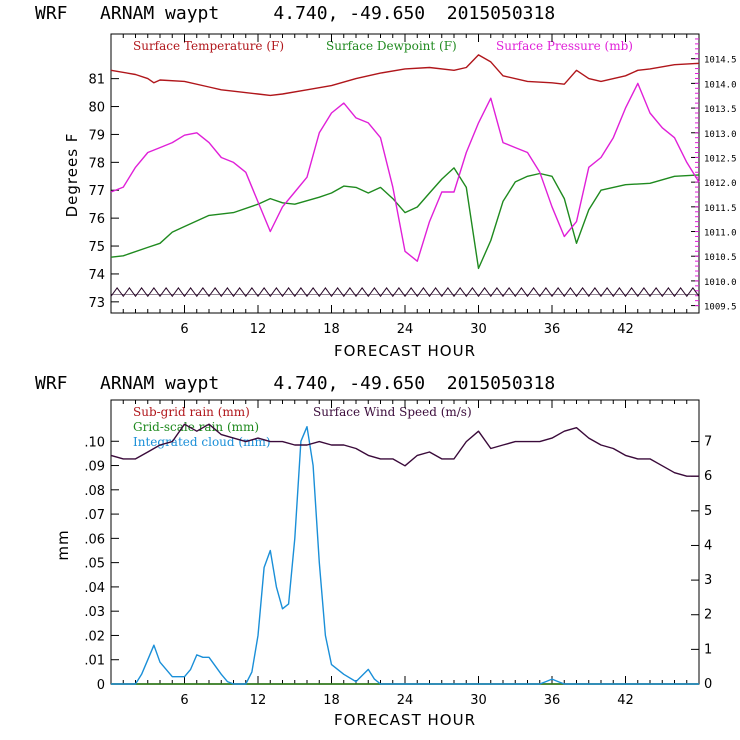 The height and width of the screenshot is (740, 740). What do you see at coordinates (94, 491) in the screenshot?
I see `panel2-y-tick-label: .08` at bounding box center [94, 491].